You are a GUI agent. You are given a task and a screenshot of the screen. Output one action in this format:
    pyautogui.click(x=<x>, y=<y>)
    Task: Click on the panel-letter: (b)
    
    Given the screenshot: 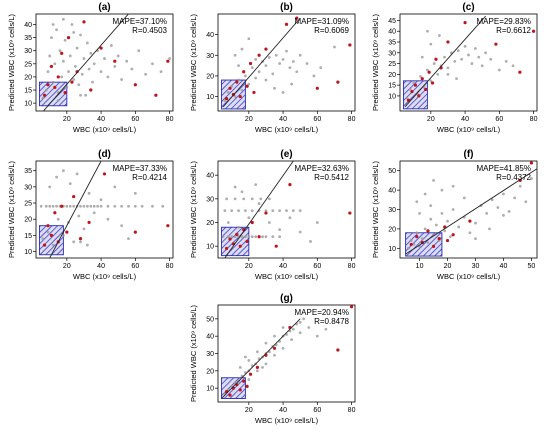 What is the action you would take?
    pyautogui.click(x=286, y=7)
    